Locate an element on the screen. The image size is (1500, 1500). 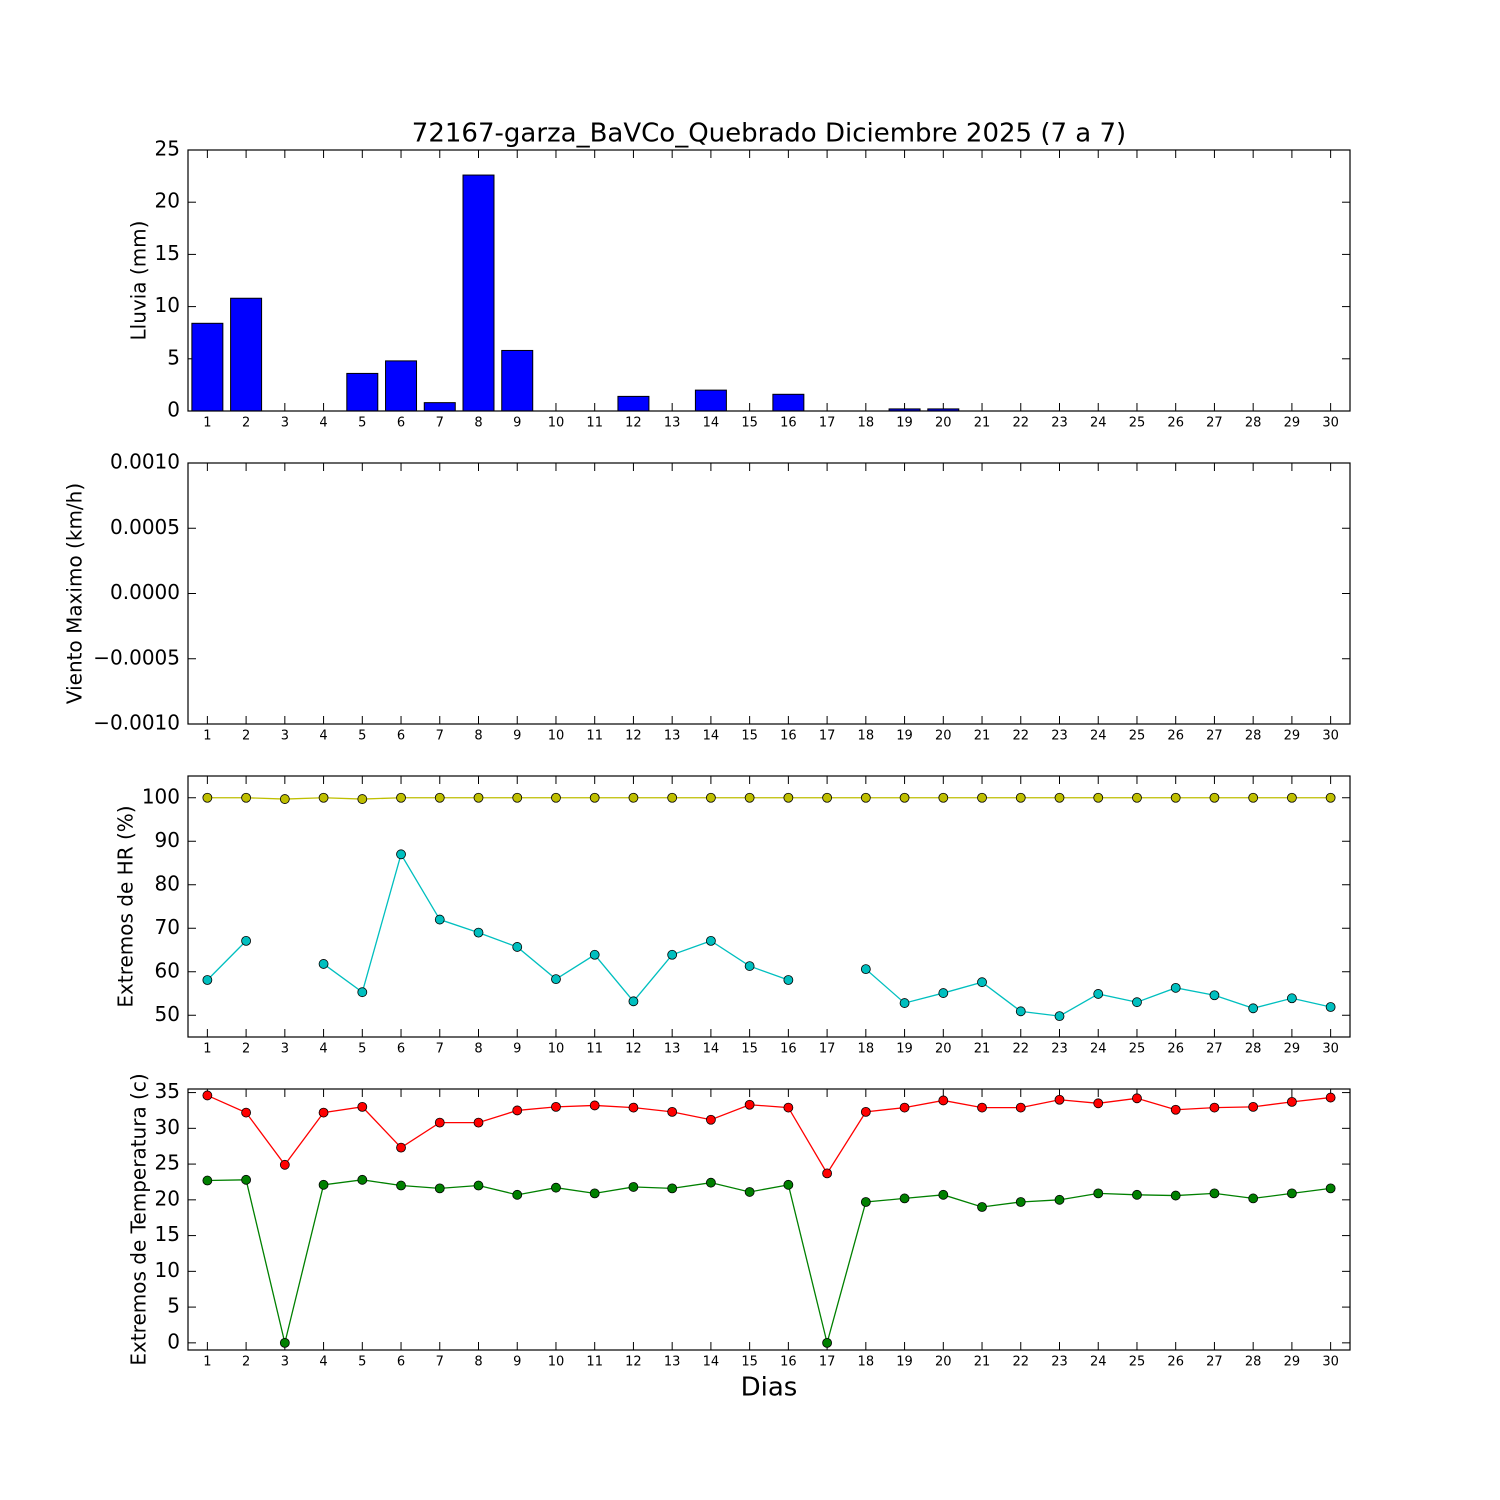
x-tick-label: 22 is located at coordinates (1020, 423).